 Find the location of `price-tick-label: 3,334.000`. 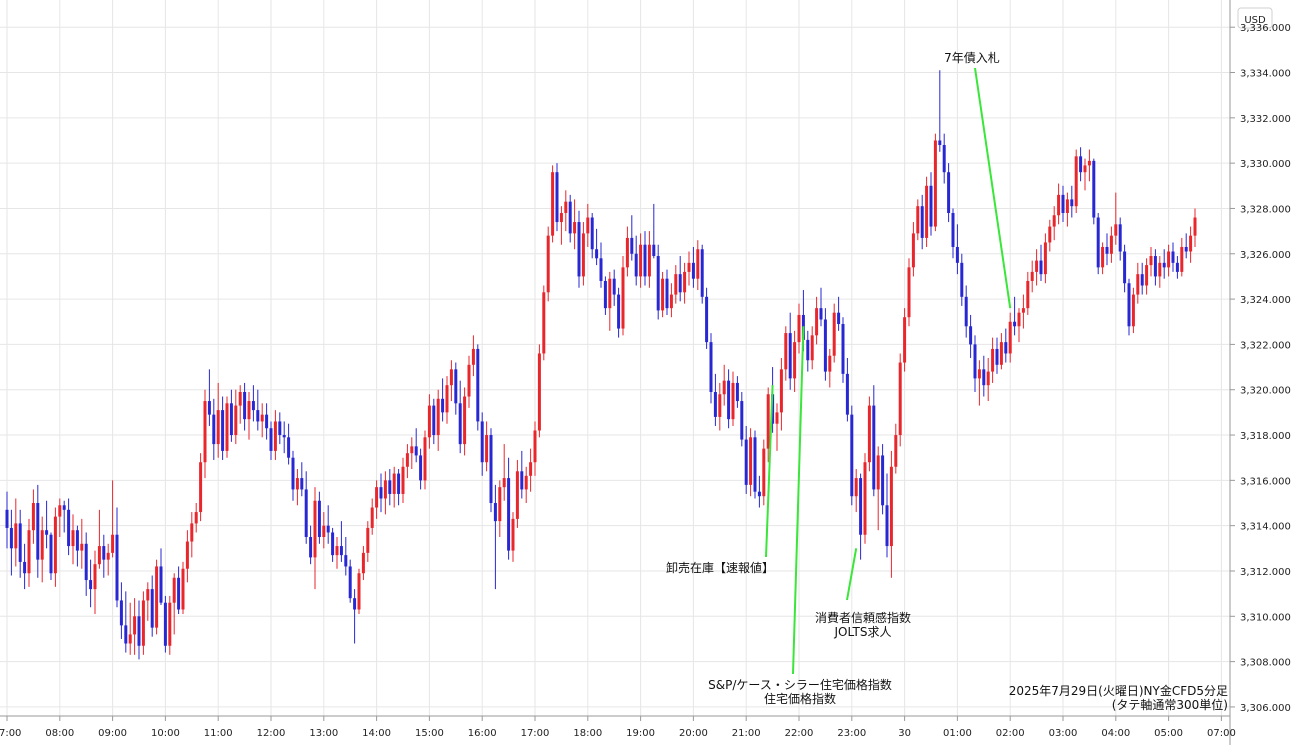

price-tick-label: 3,334.000 is located at coordinates (1265, 74).